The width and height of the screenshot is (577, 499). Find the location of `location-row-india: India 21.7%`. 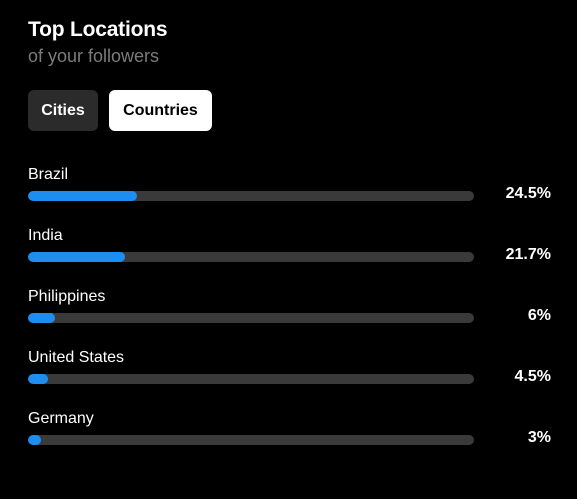

location-row-india: India 21.7% is located at coordinates (290, 255).